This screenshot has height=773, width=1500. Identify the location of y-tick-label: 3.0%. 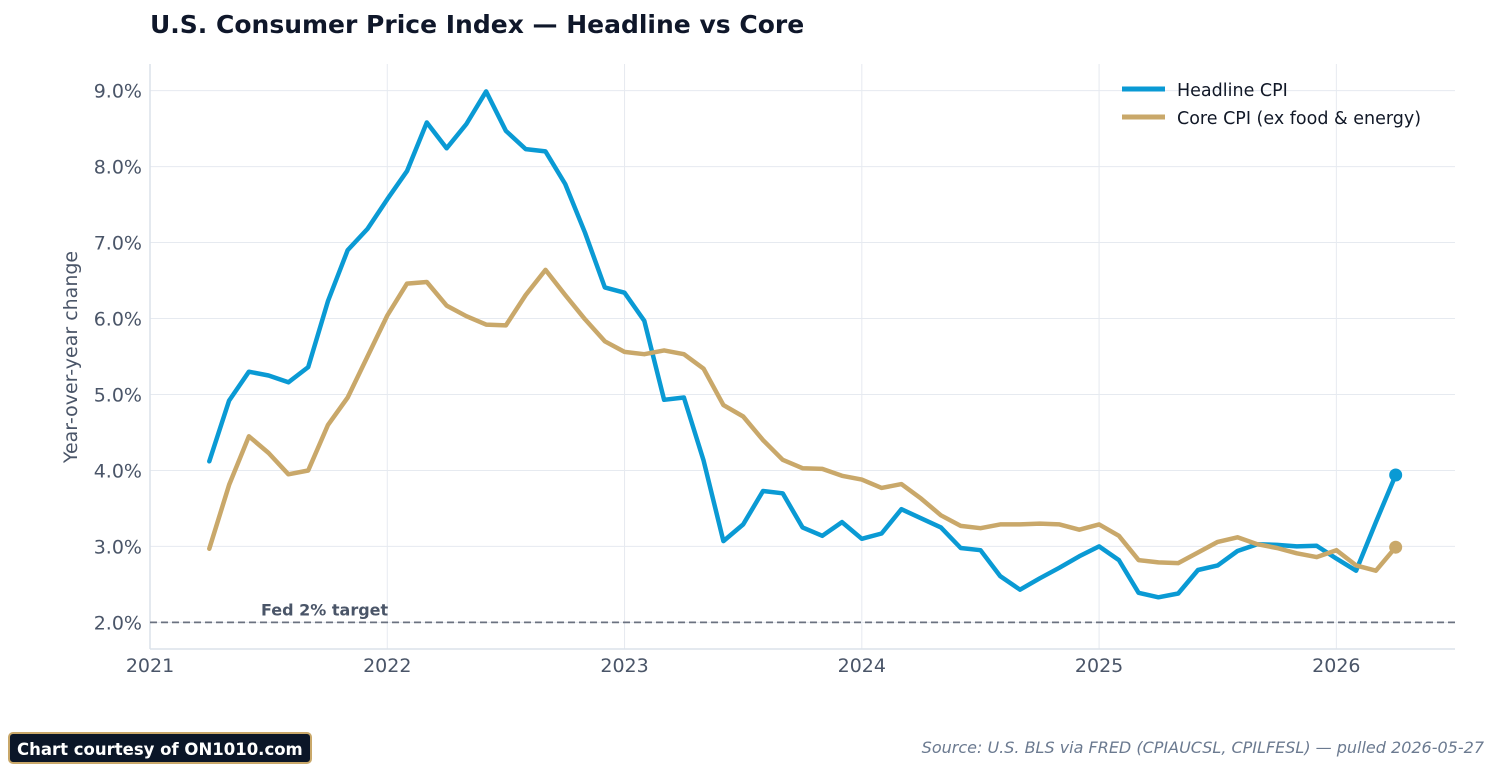
(118, 547).